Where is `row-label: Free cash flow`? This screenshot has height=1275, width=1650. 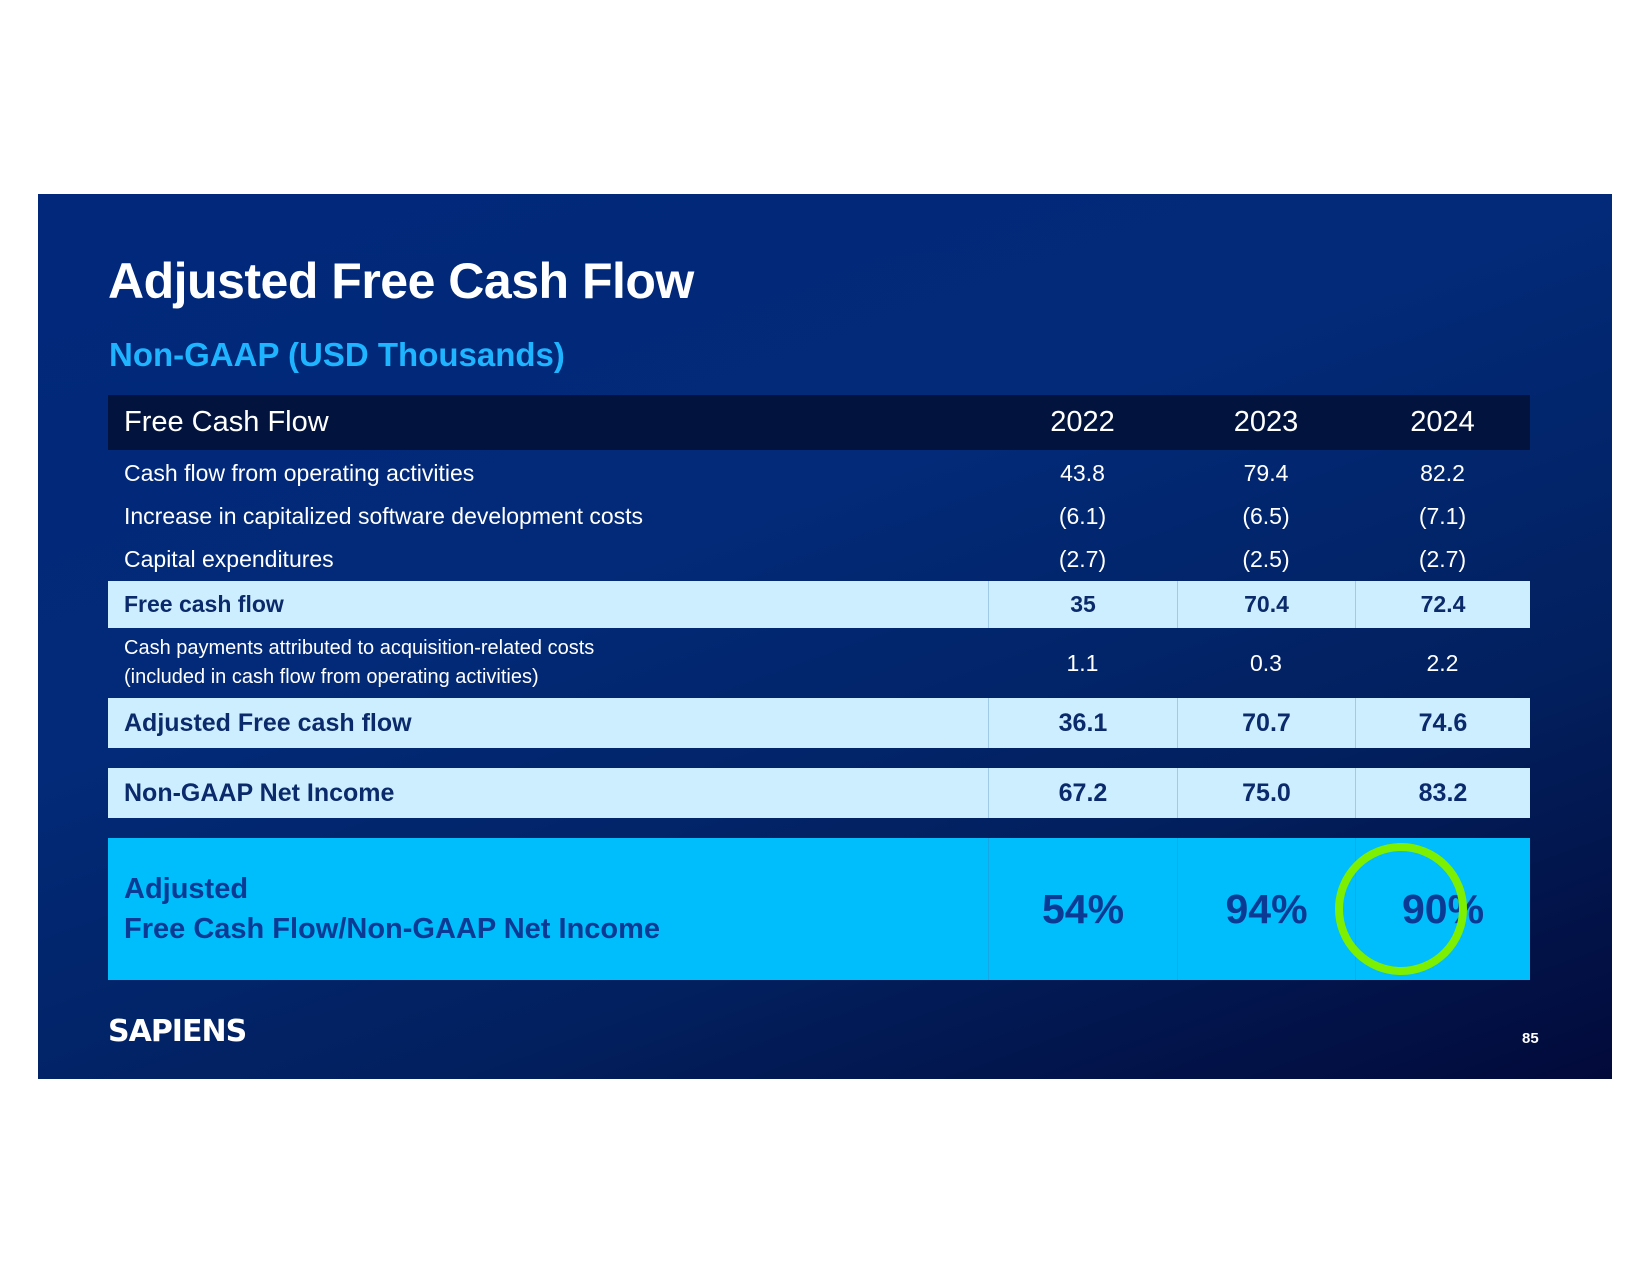 row-label: Free cash flow is located at coordinates (204, 604).